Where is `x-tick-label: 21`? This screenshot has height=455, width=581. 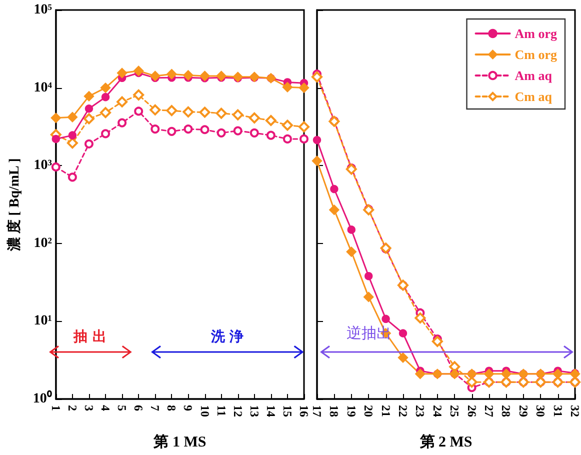 x-tick-label: 21 is located at coordinates (385, 411).